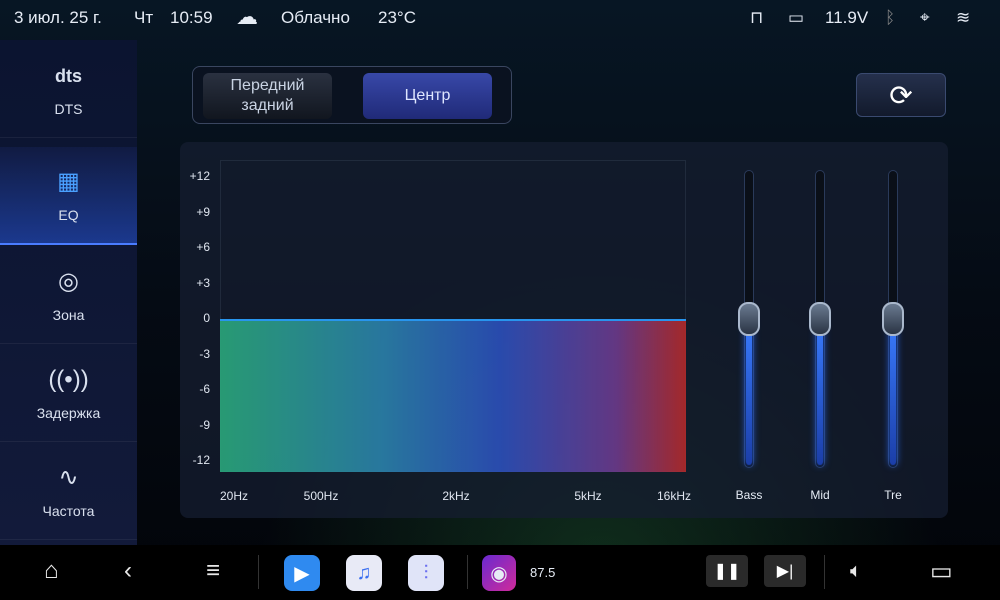  What do you see at coordinates (234, 496) in the screenshot?
I see `x-tick-label: 20Hz` at bounding box center [234, 496].